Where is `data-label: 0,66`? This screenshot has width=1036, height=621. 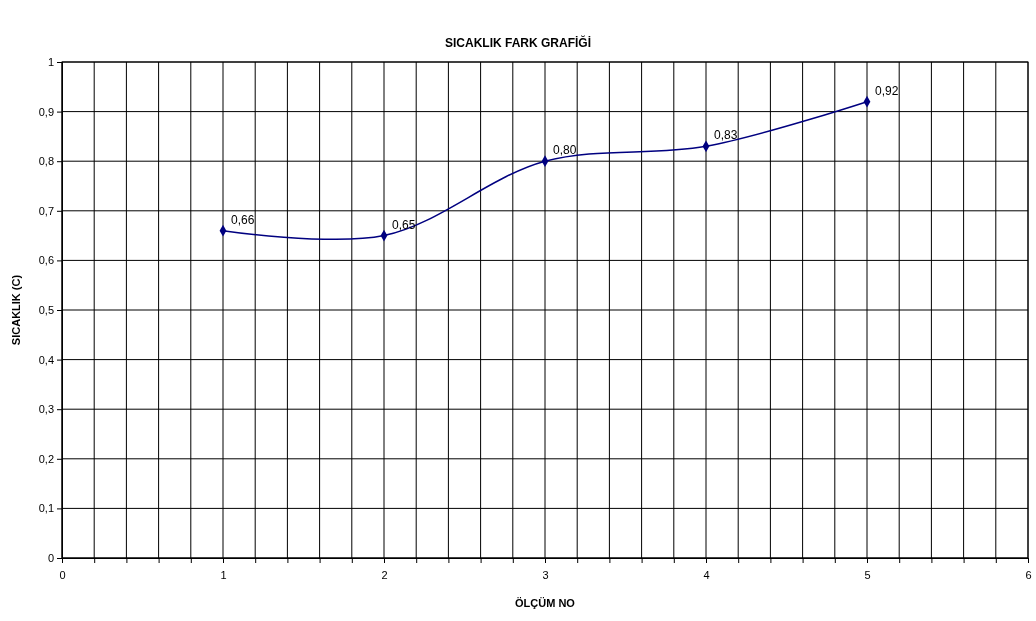 data-label: 0,66 is located at coordinates (243, 219).